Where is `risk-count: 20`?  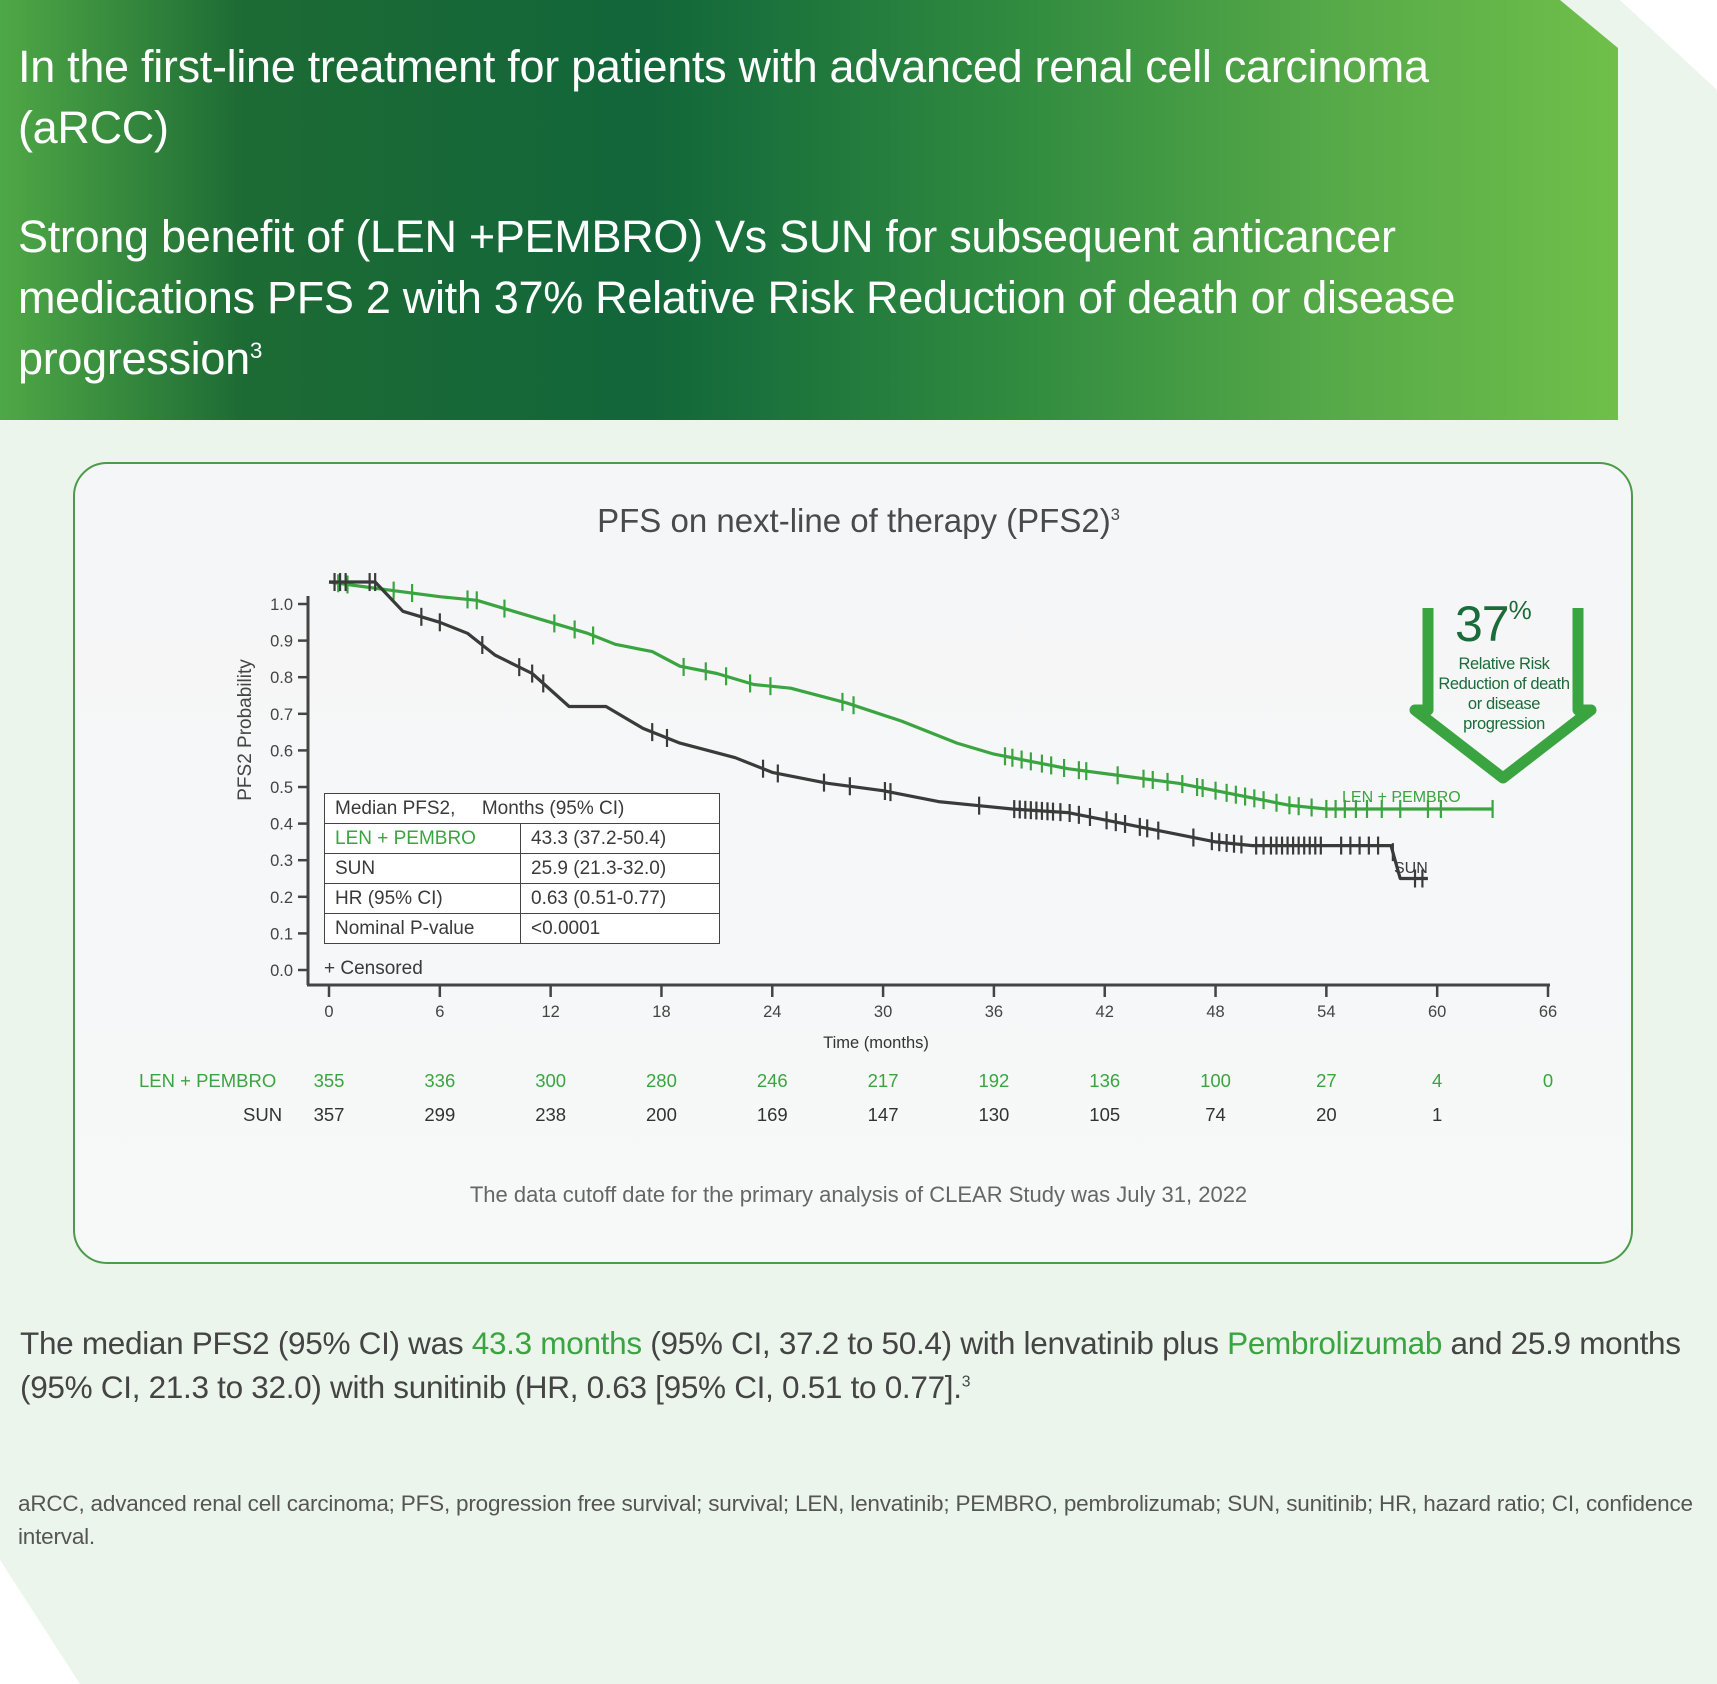
risk-count: 20 is located at coordinates (1326, 1114).